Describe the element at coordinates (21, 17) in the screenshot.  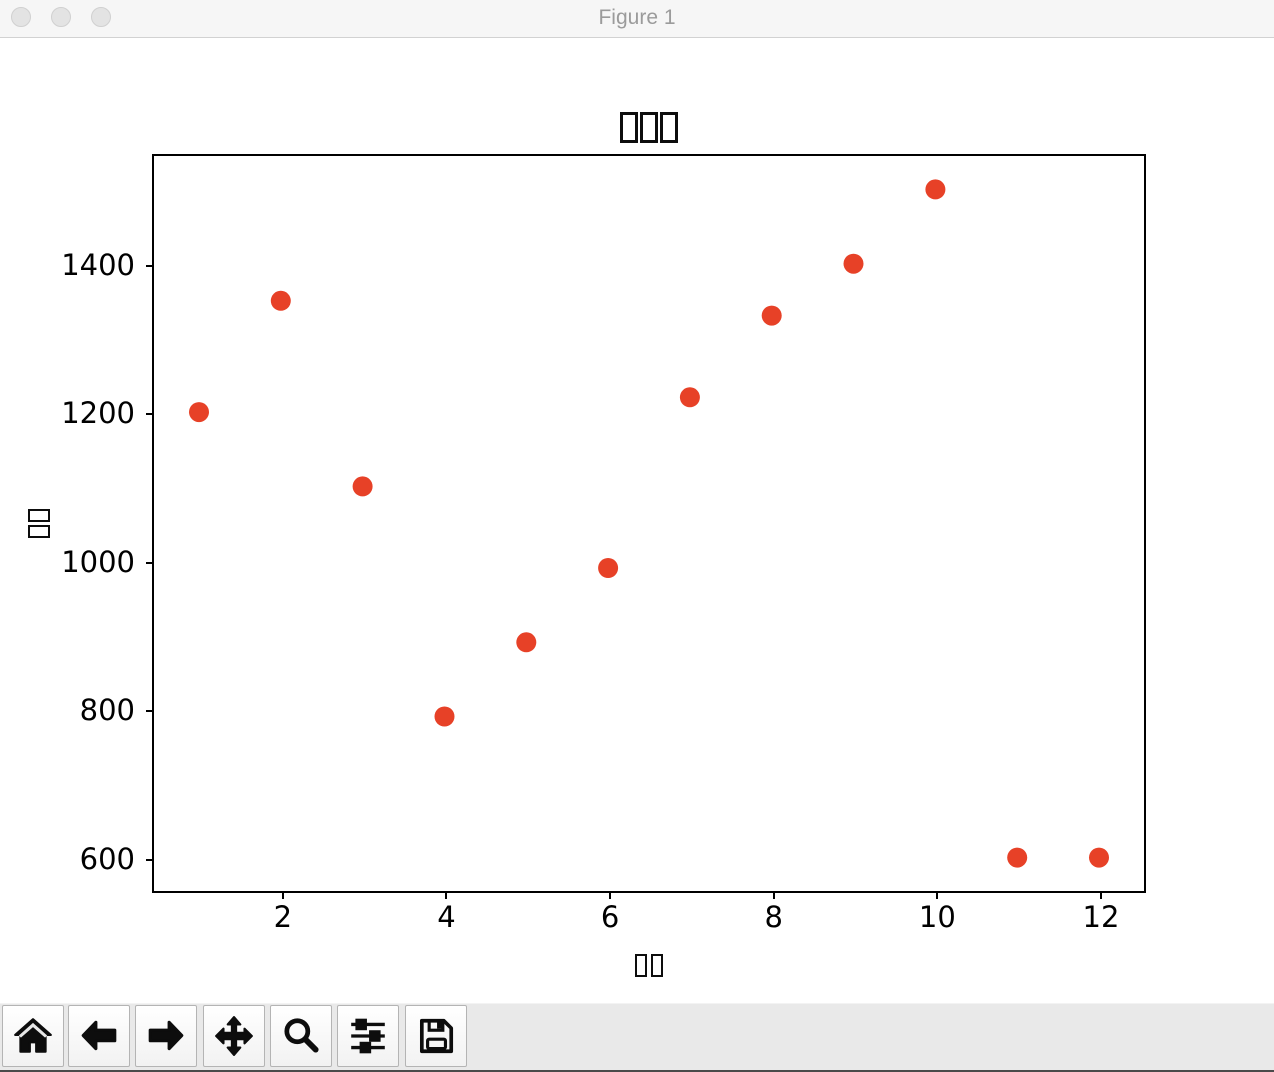
I see `close-button` at that location.